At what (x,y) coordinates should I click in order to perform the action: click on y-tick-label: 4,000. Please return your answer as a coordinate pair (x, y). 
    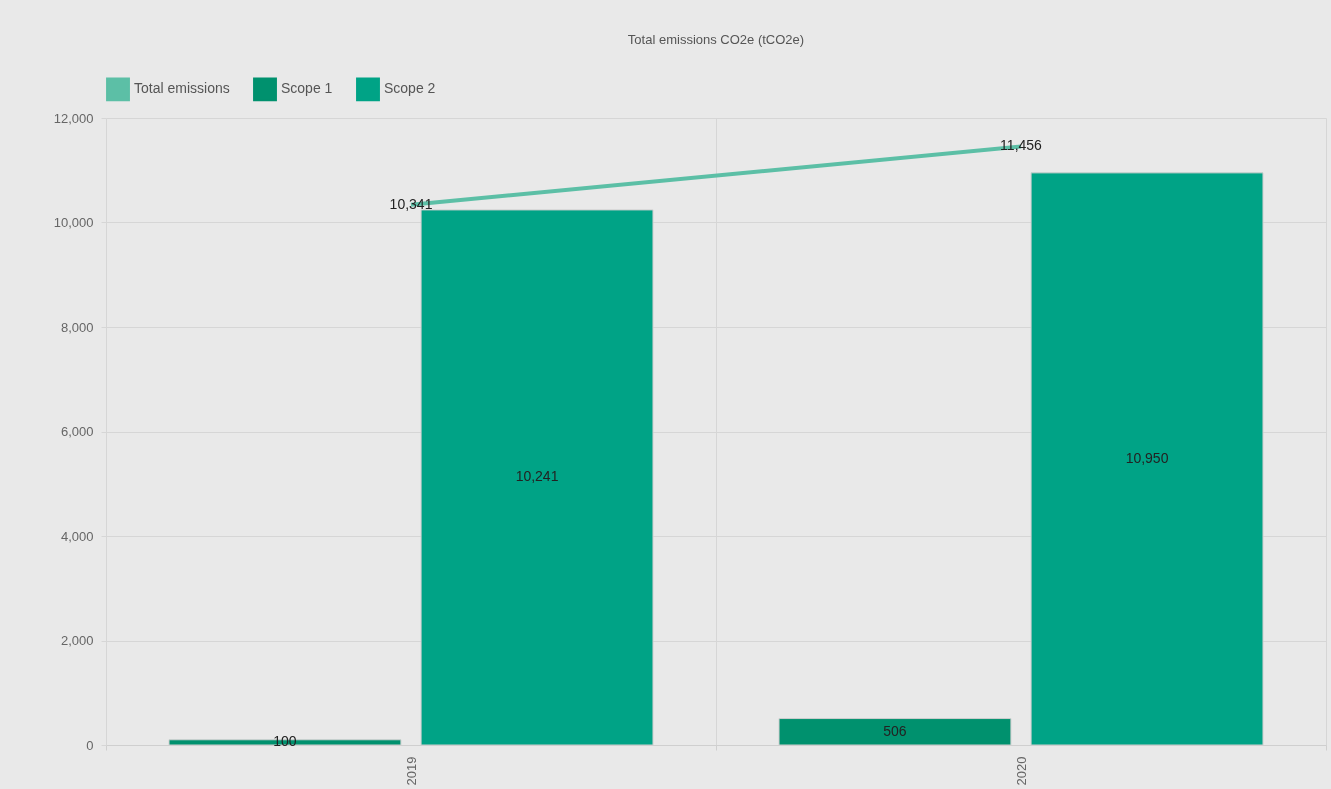
    Looking at the image, I should click on (77, 536).